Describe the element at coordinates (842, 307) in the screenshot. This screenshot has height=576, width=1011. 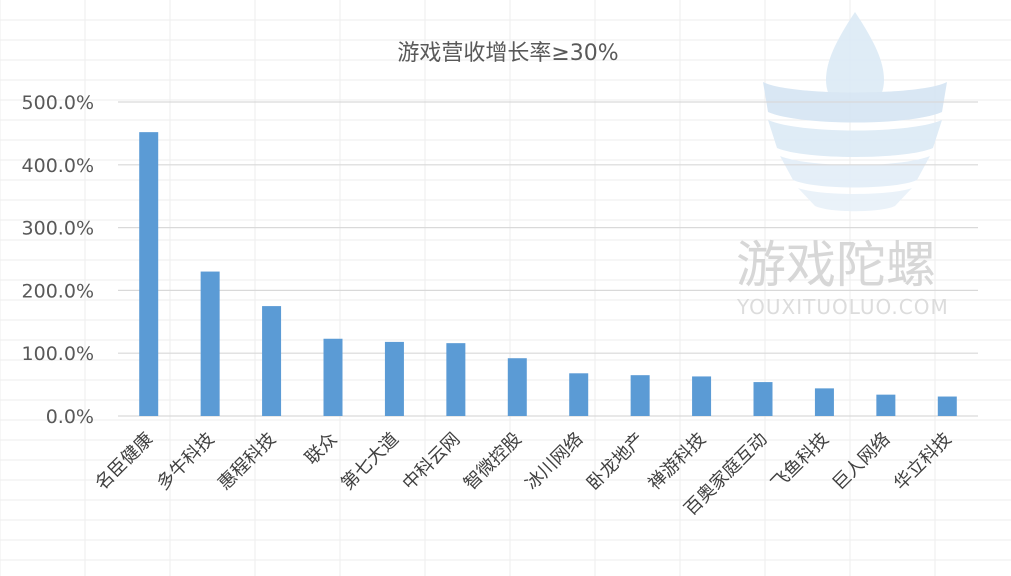
I see `watermark-subtext: YOUXITUOLUO.COM` at that location.